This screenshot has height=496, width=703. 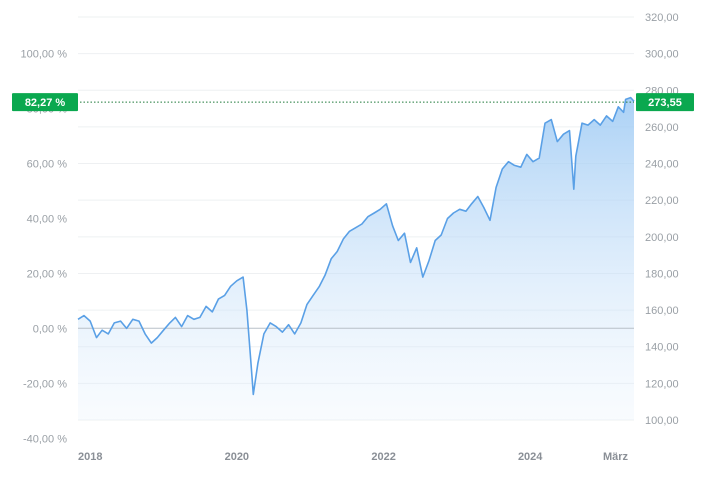 I want to click on x-axis-tick-label: März, so click(x=616, y=457).